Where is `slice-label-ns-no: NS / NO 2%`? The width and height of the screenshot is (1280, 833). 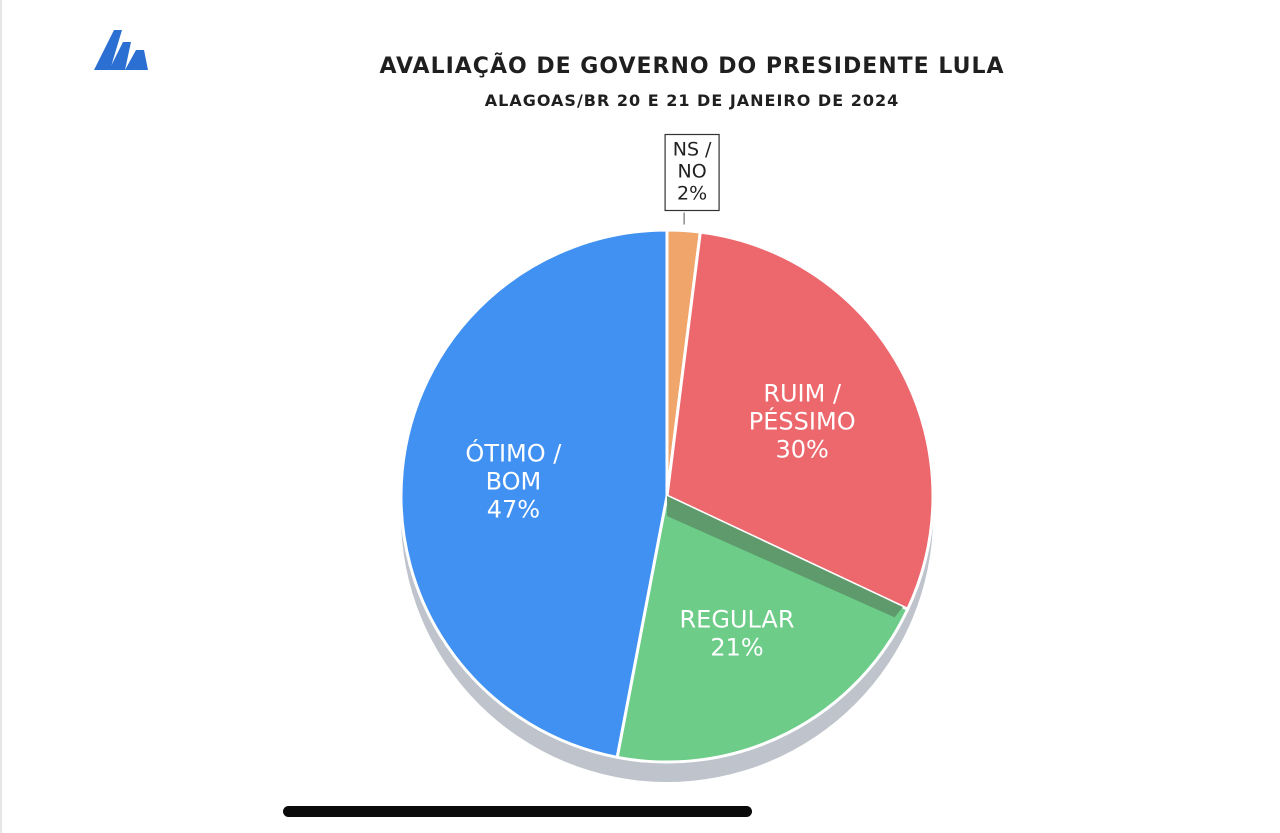 slice-label-ns-no: NS / NO 2% is located at coordinates (692, 172).